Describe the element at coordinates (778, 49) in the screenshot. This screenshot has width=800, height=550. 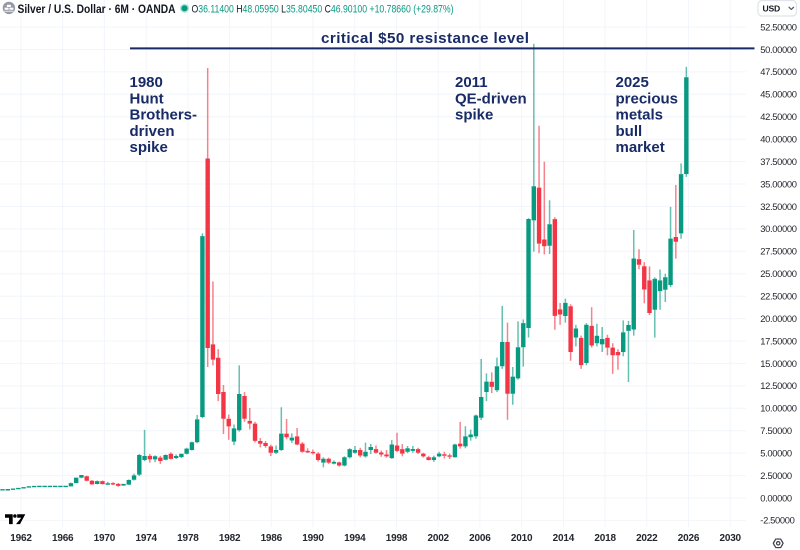
I see `svg-text: 50.00000` at that location.